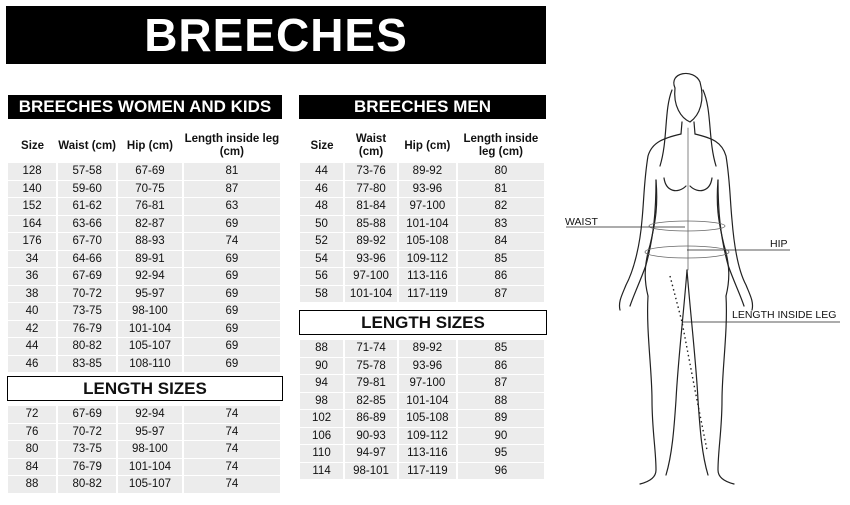  I want to click on table-row: 56 97-100 113-116 86, so click(423, 276).